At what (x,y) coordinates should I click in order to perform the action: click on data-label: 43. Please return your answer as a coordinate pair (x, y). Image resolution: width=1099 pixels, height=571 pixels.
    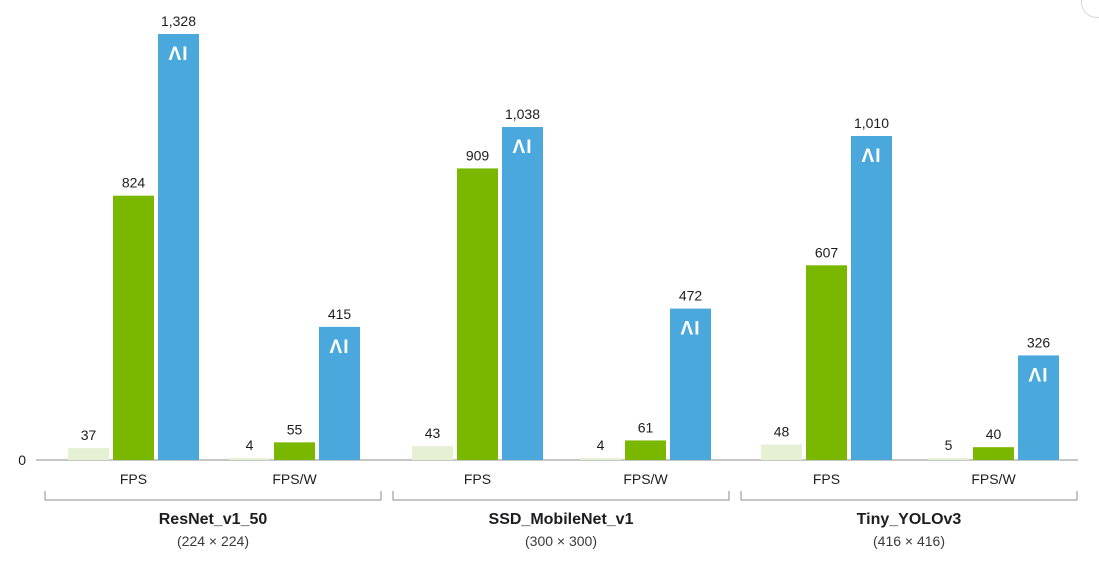
    Looking at the image, I should click on (433, 433).